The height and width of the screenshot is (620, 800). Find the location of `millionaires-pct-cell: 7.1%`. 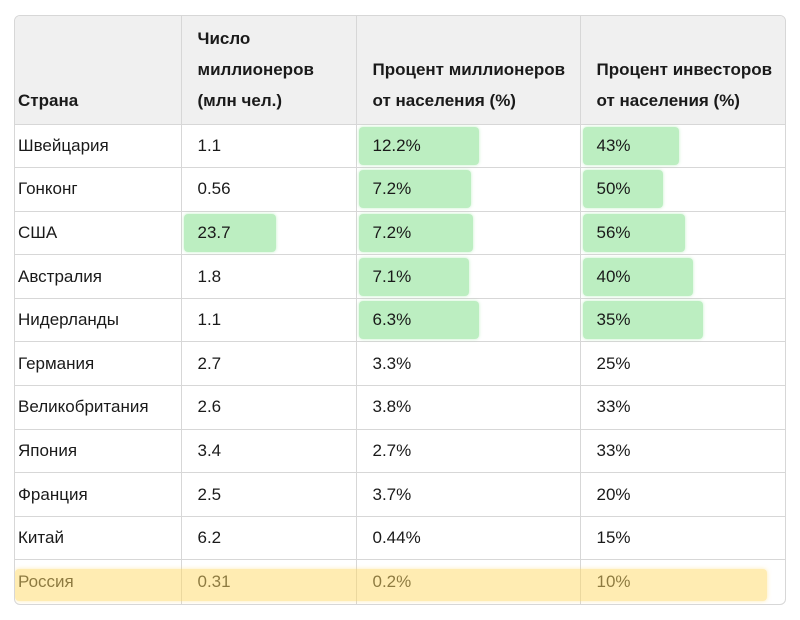

millionaires-pct-cell: 7.1% is located at coordinates (468, 276).